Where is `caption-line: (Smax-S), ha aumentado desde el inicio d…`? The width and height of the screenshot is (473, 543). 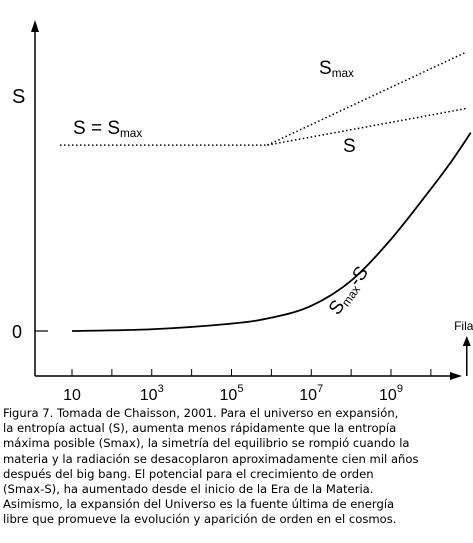
caption-line: (Smax-S), ha aumentado desde el inicio d… is located at coordinates (188, 489).